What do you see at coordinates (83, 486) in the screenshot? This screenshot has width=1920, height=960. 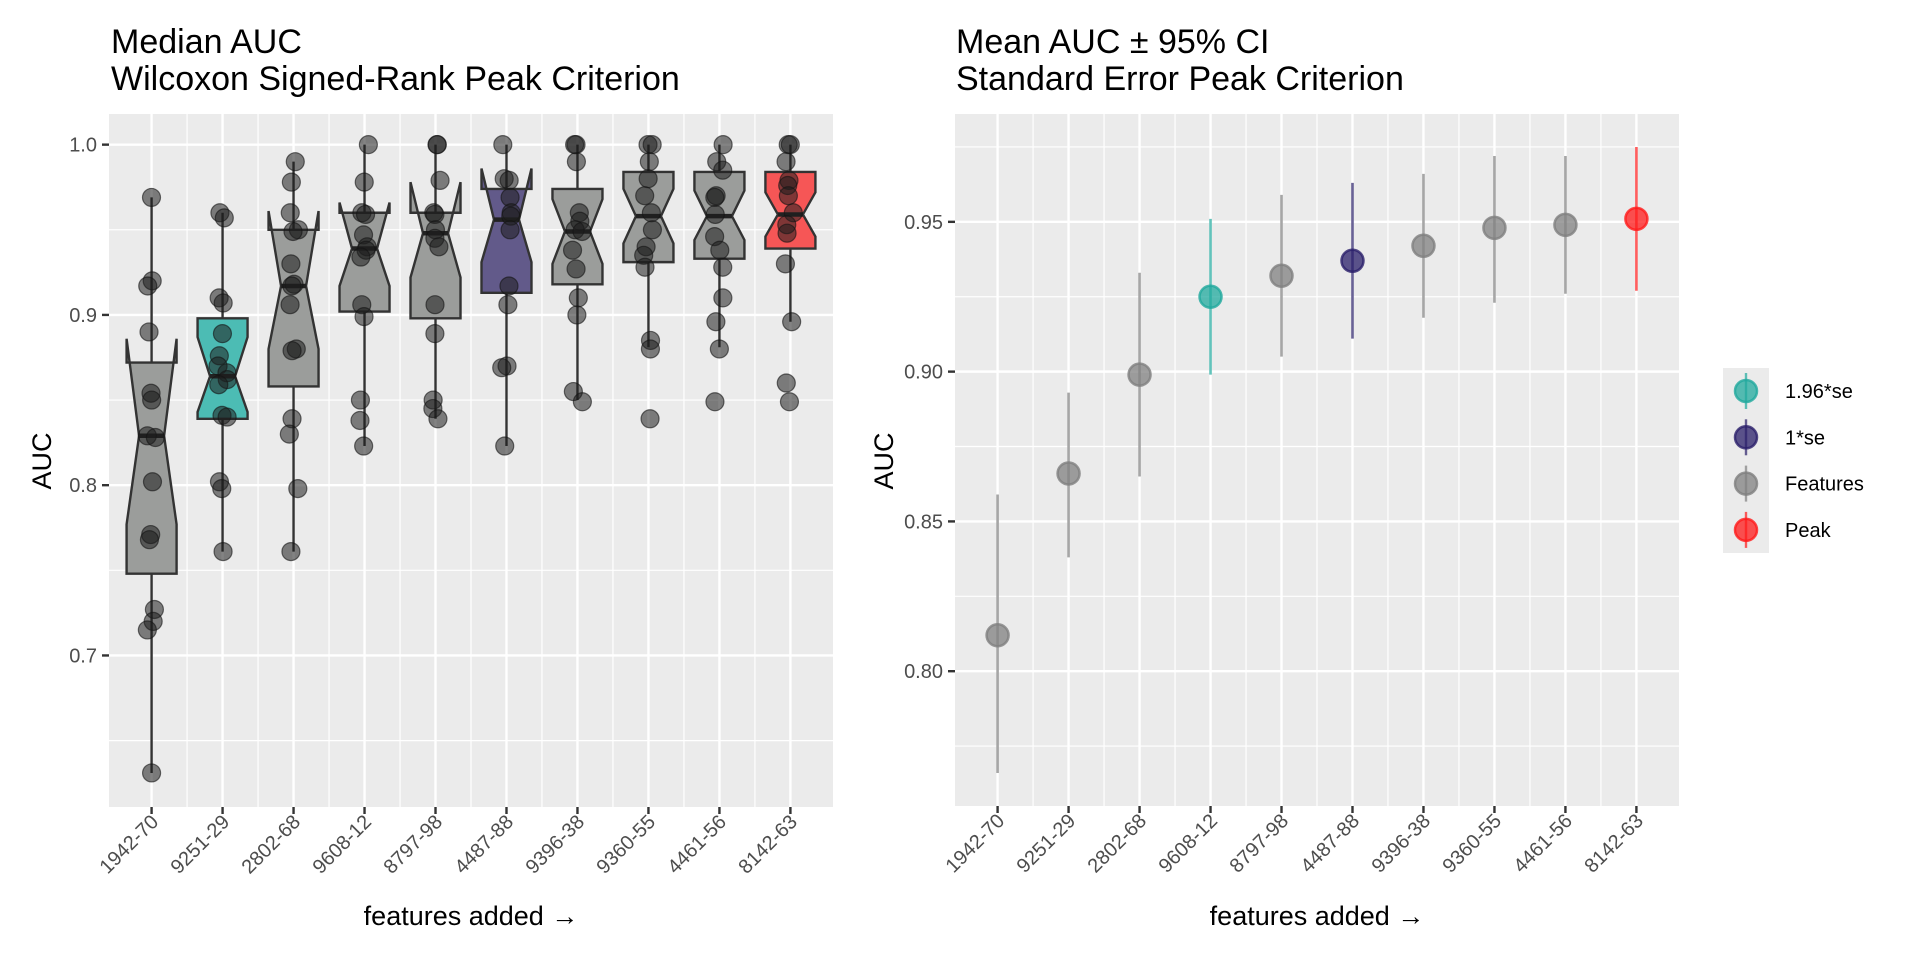 I see `y-tick-label: 0.8` at bounding box center [83, 486].